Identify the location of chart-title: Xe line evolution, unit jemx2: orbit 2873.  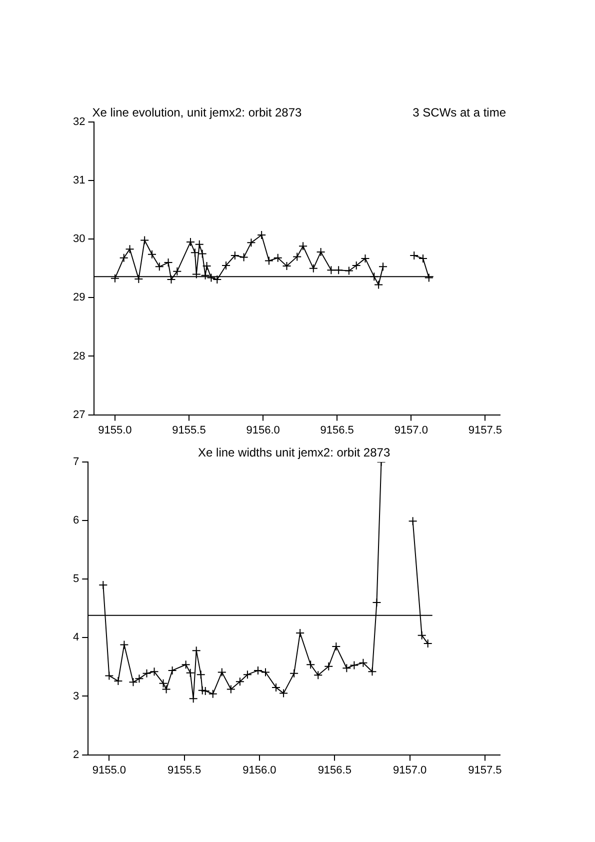
(197, 112).